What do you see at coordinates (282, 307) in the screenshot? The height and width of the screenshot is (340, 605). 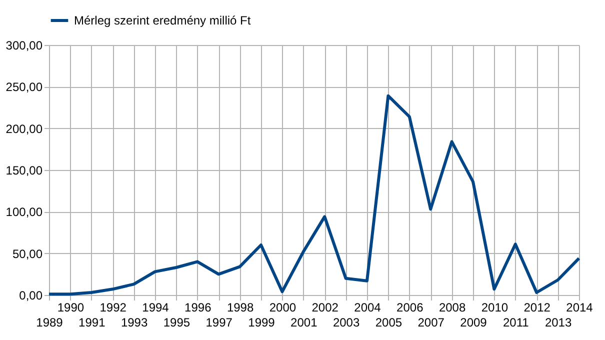 I see `x-tick-label: 2000` at bounding box center [282, 307].